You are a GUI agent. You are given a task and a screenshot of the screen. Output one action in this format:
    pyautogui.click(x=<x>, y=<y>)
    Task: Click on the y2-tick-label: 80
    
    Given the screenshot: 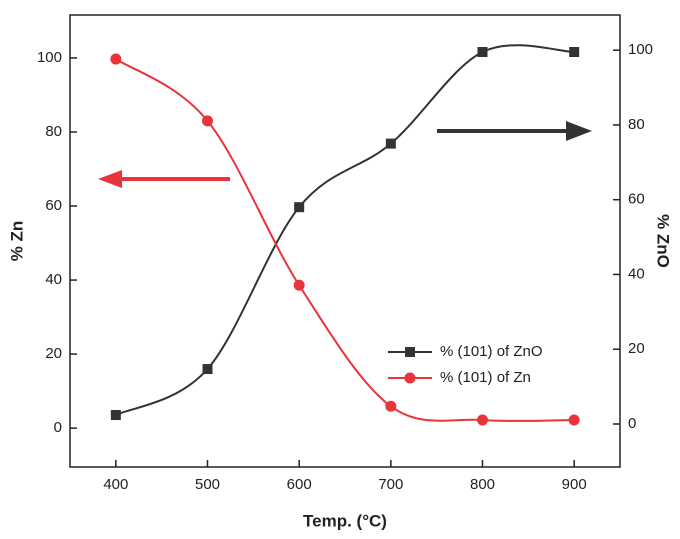 What is the action you would take?
    pyautogui.click(x=636, y=124)
    